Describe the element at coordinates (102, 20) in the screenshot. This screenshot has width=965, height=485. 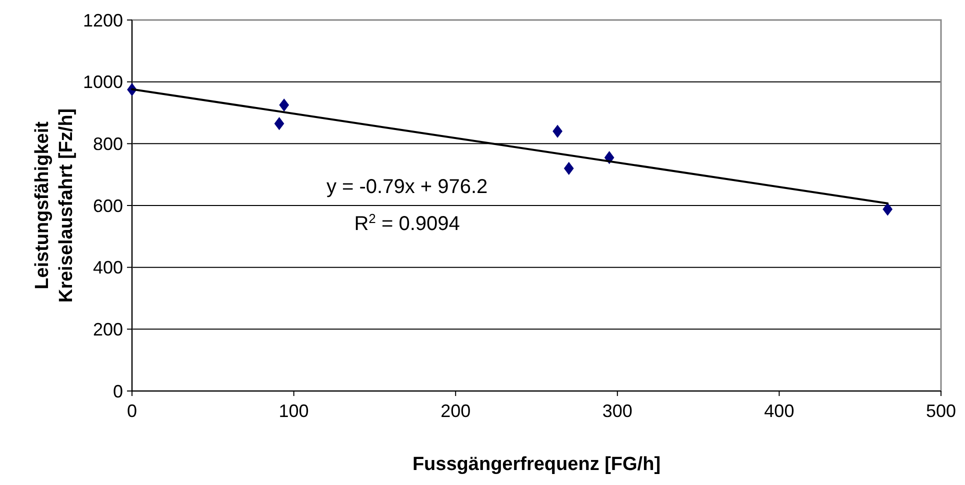
I see `y-tick-label: 1200` at that location.